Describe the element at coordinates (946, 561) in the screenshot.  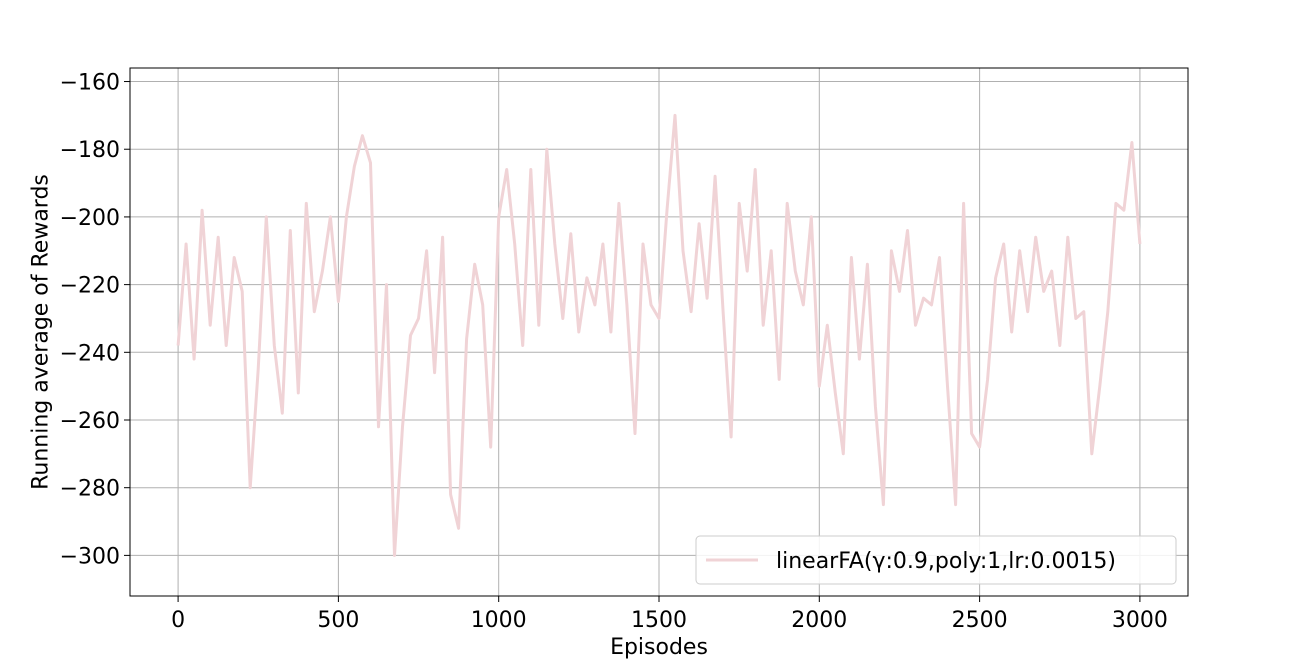
I see `legend-label: linearFA(γ:0.9,poly:1,lr:0.0015)` at that location.